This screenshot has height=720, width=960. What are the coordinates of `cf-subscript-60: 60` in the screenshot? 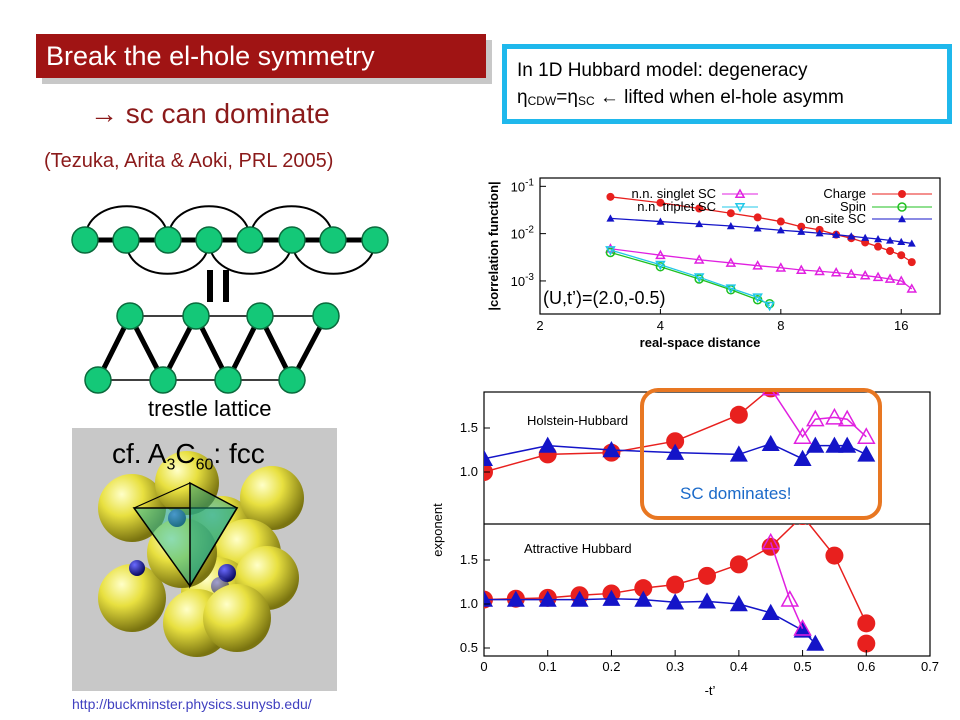 It's located at (204, 465).